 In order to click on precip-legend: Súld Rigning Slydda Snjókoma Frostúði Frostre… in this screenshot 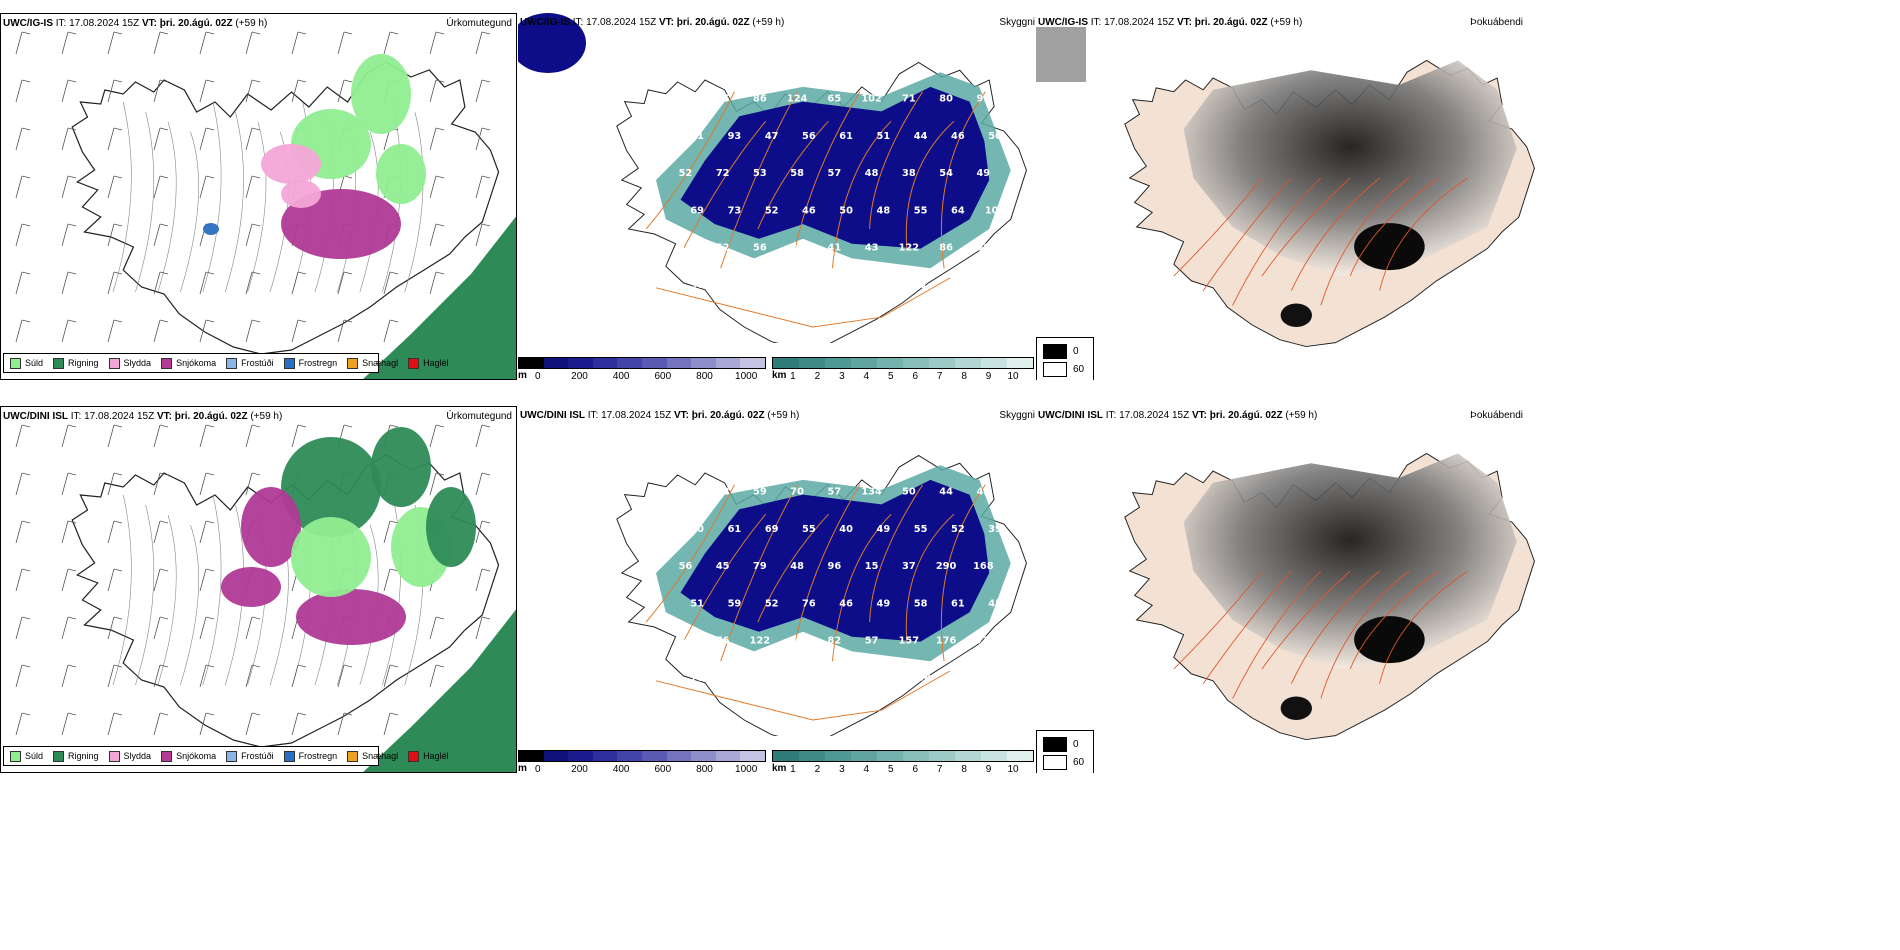, I will do `click(226, 756)`.